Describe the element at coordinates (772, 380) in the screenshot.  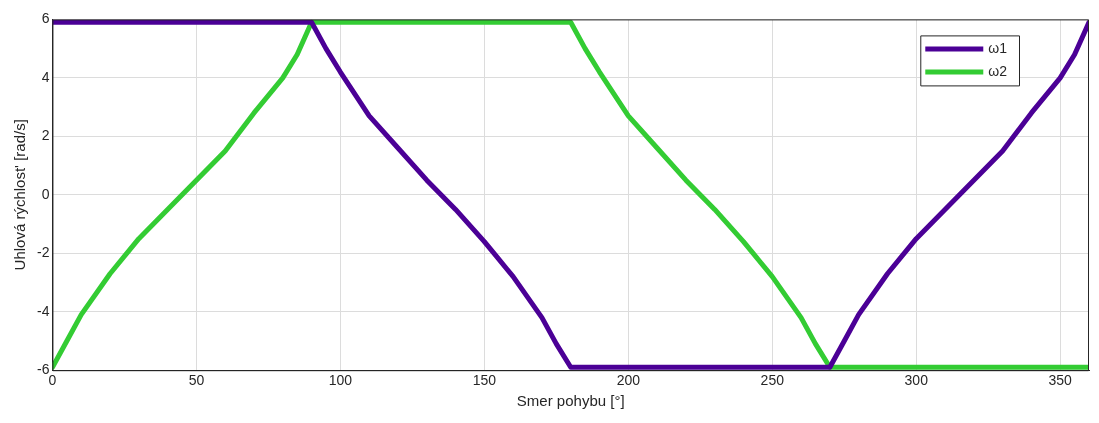
I see `x-tick-label: 250` at that location.